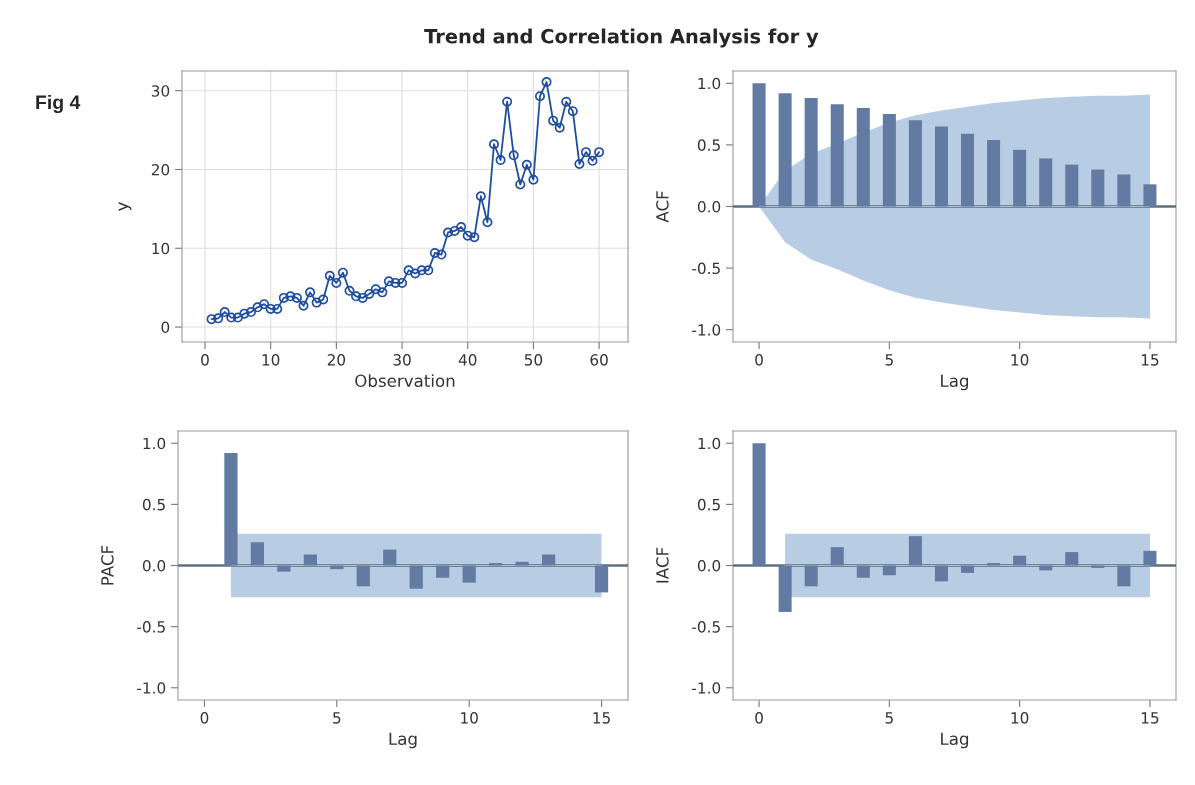  Describe the element at coordinates (161, 248) in the screenshot. I see `y-tick-label: 10` at that location.